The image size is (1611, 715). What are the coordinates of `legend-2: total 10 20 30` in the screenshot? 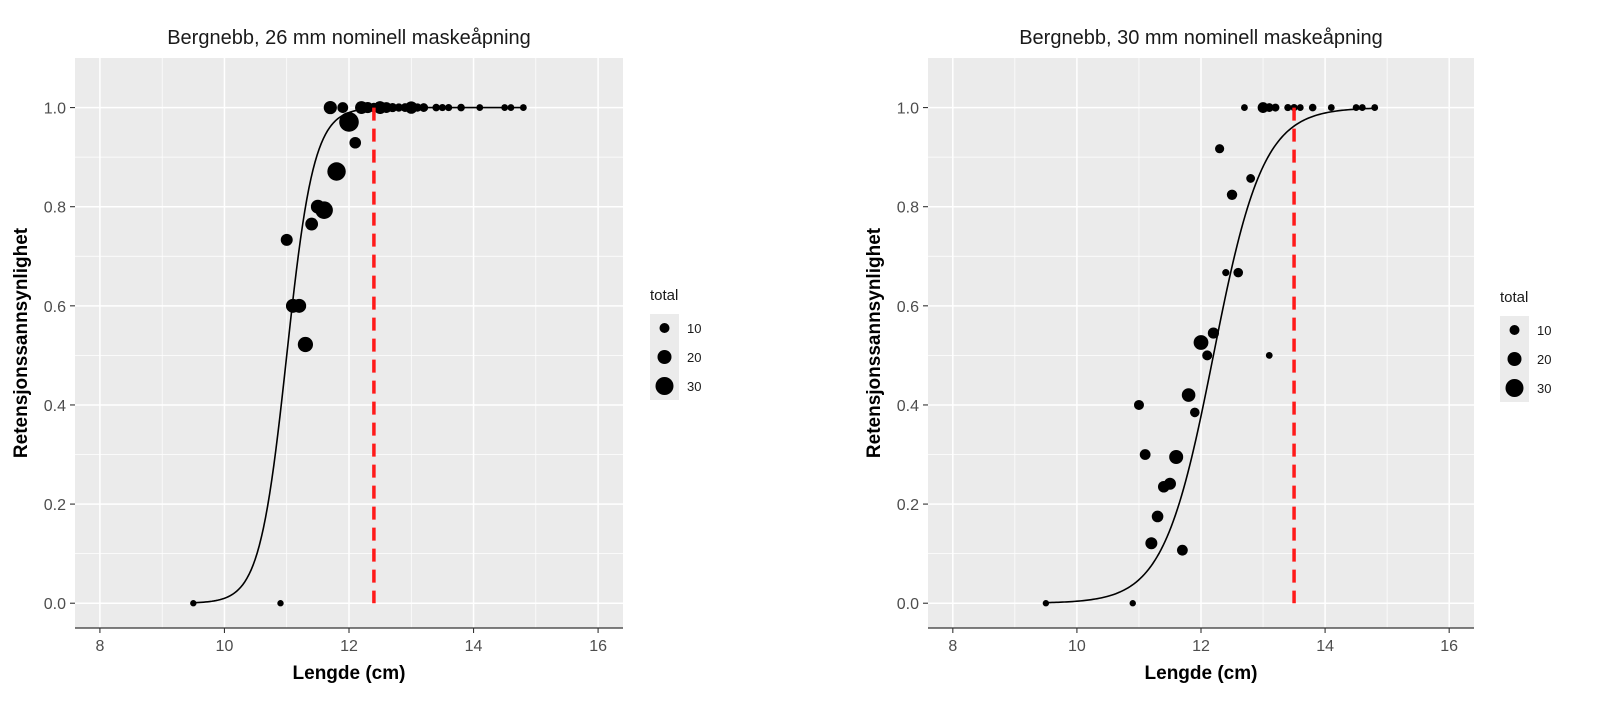 It's located at (1525, 345).